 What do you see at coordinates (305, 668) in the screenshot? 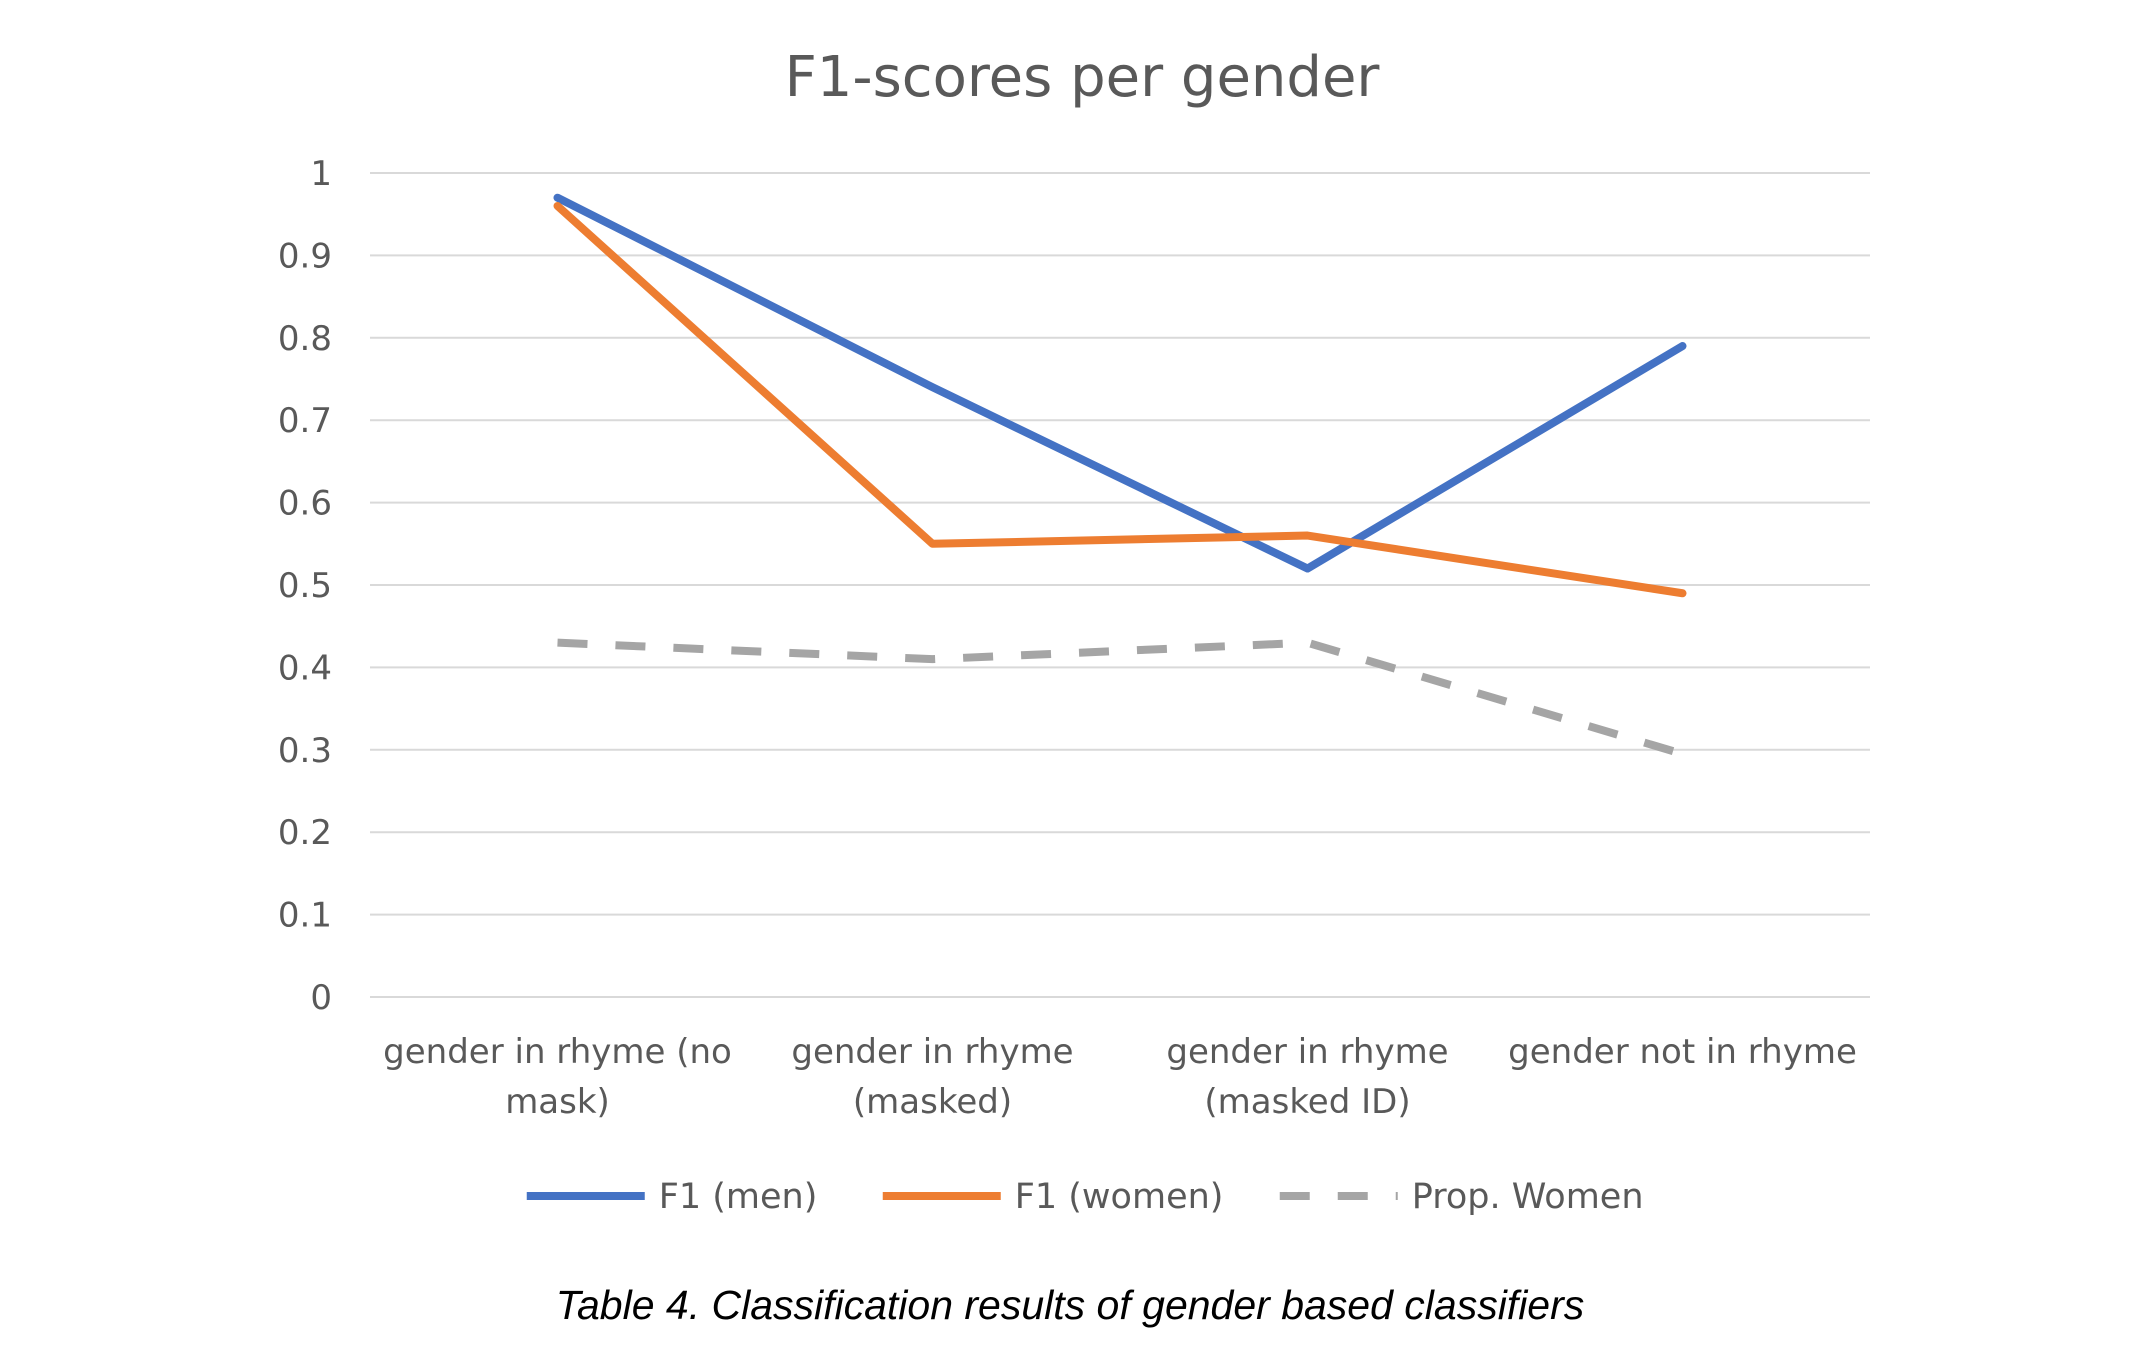
I see `y-tick-label: 0.4` at bounding box center [305, 668].